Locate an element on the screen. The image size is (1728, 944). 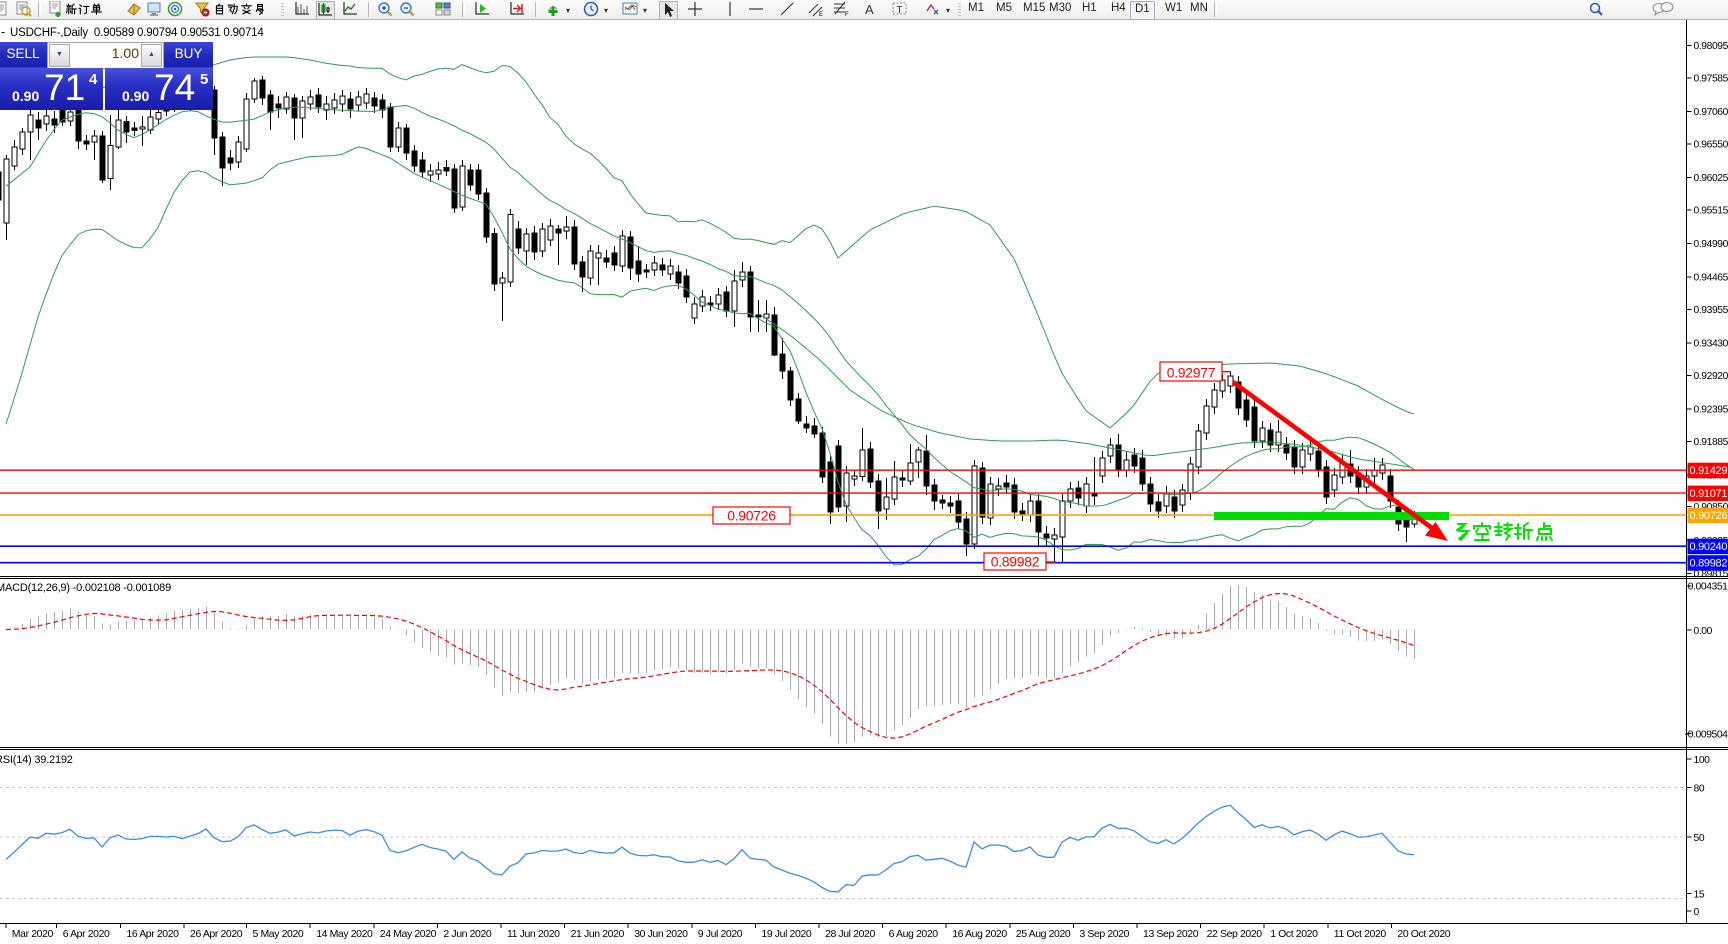
svg-text: 2 Jun 2020 is located at coordinates (467, 934).